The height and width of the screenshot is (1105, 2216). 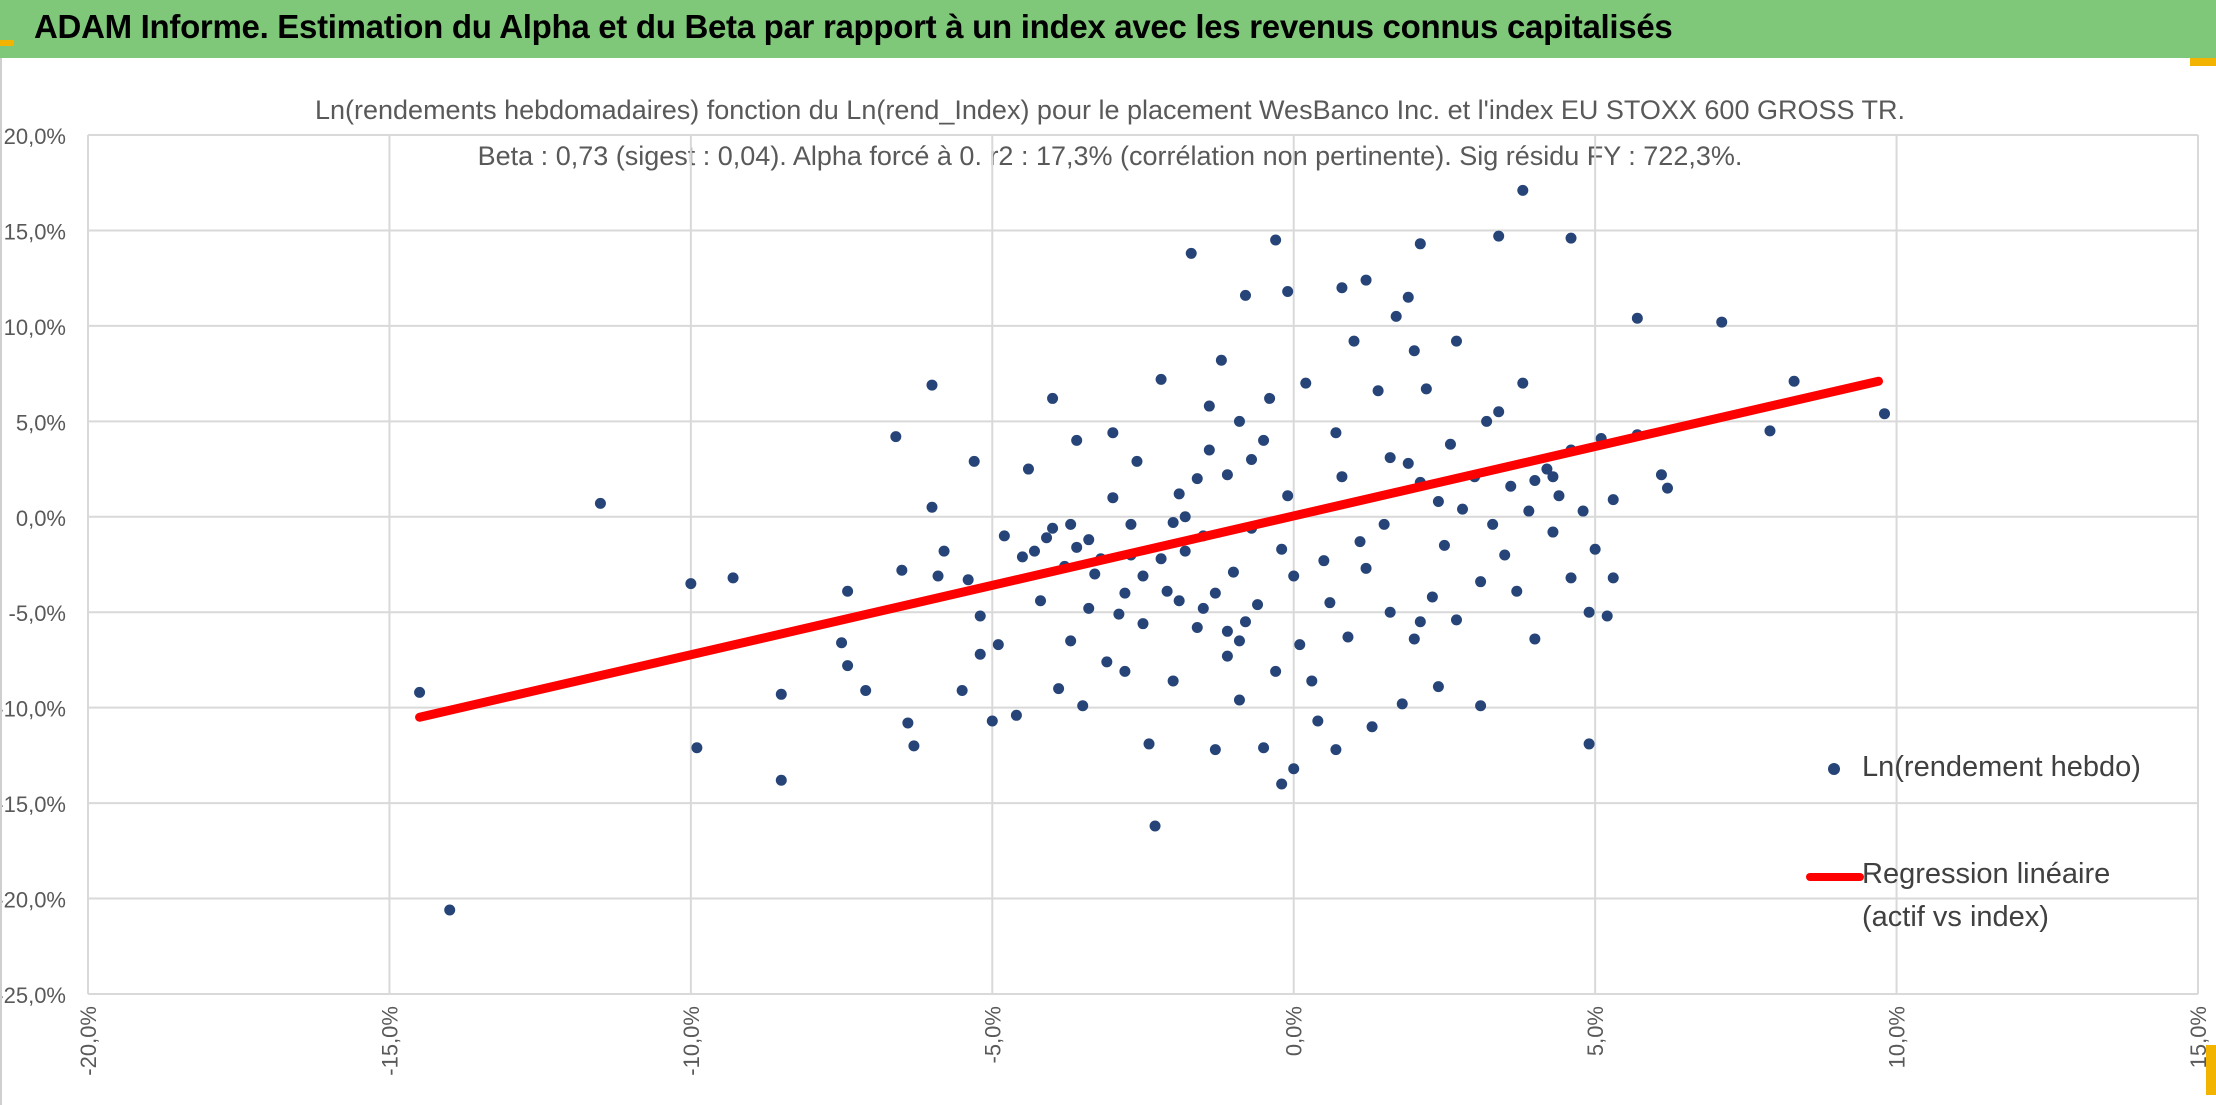 I want to click on legend-marker-points, so click(x=1834, y=769).